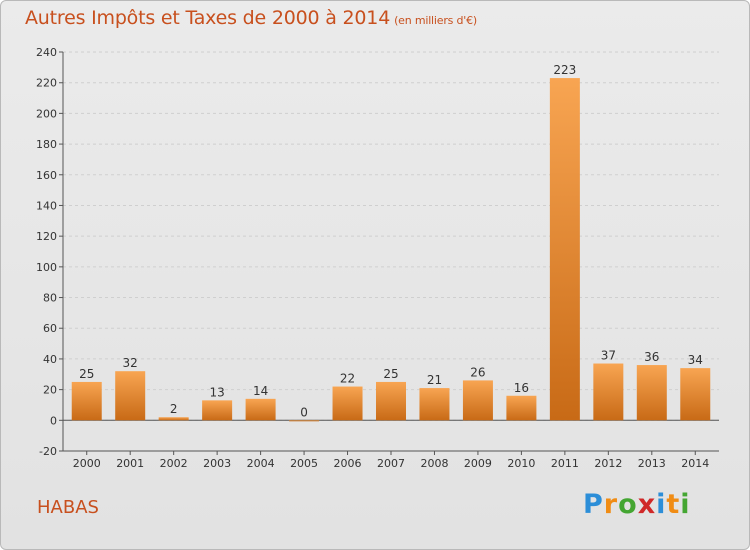 This screenshot has height=550, width=750. What do you see at coordinates (260, 409) in the screenshot?
I see `bar-2004` at bounding box center [260, 409].